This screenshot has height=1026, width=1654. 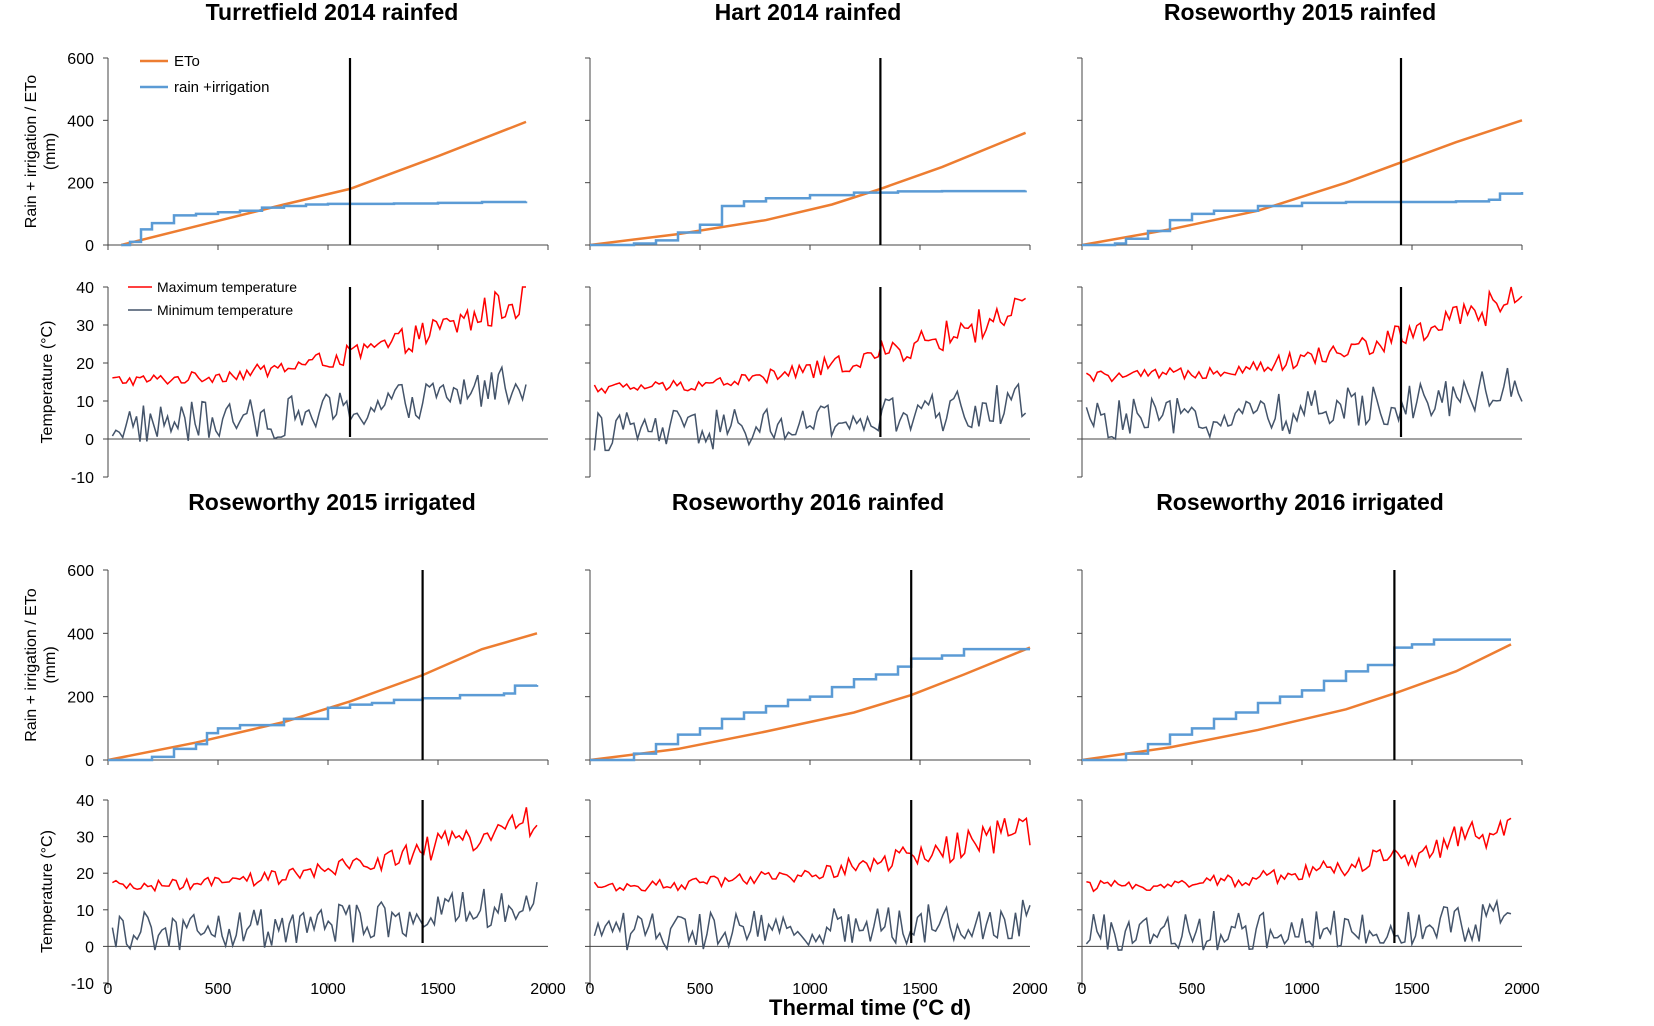 What do you see at coordinates (870, 1007) in the screenshot?
I see `x-axis-label: Thermal time (°C d)` at bounding box center [870, 1007].